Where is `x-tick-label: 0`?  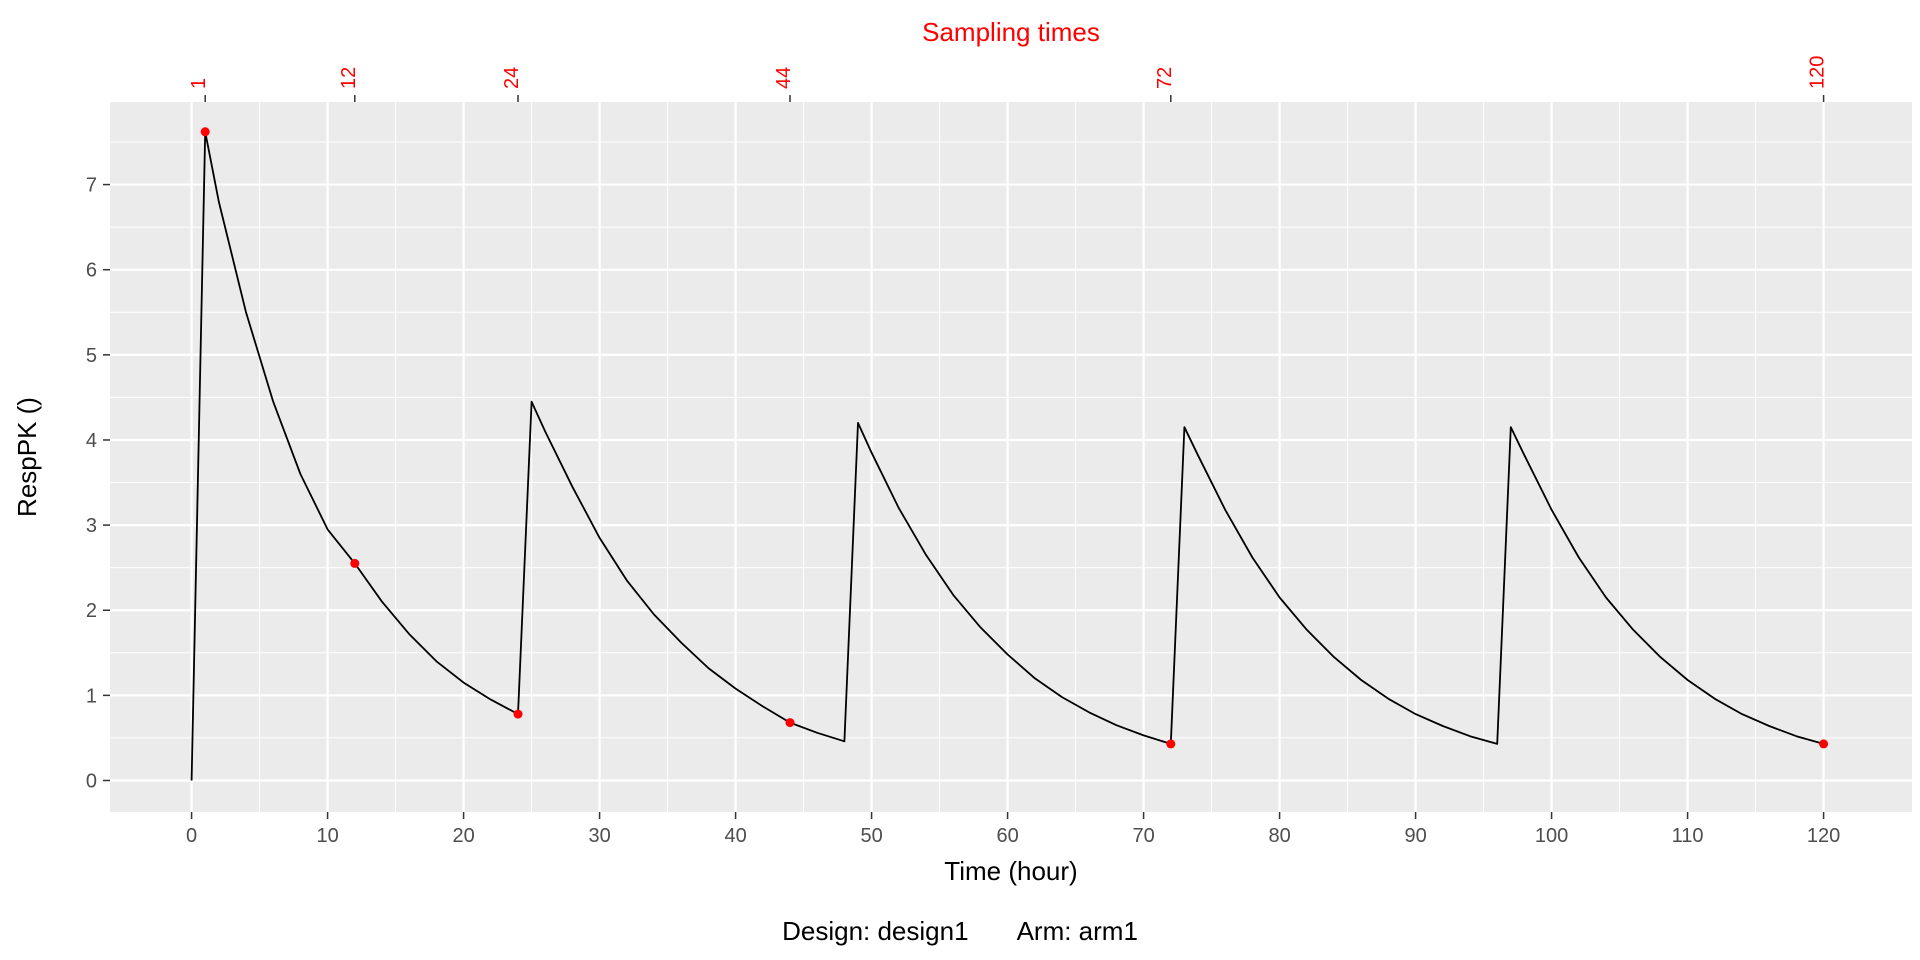 x-tick-label: 0 is located at coordinates (191, 836).